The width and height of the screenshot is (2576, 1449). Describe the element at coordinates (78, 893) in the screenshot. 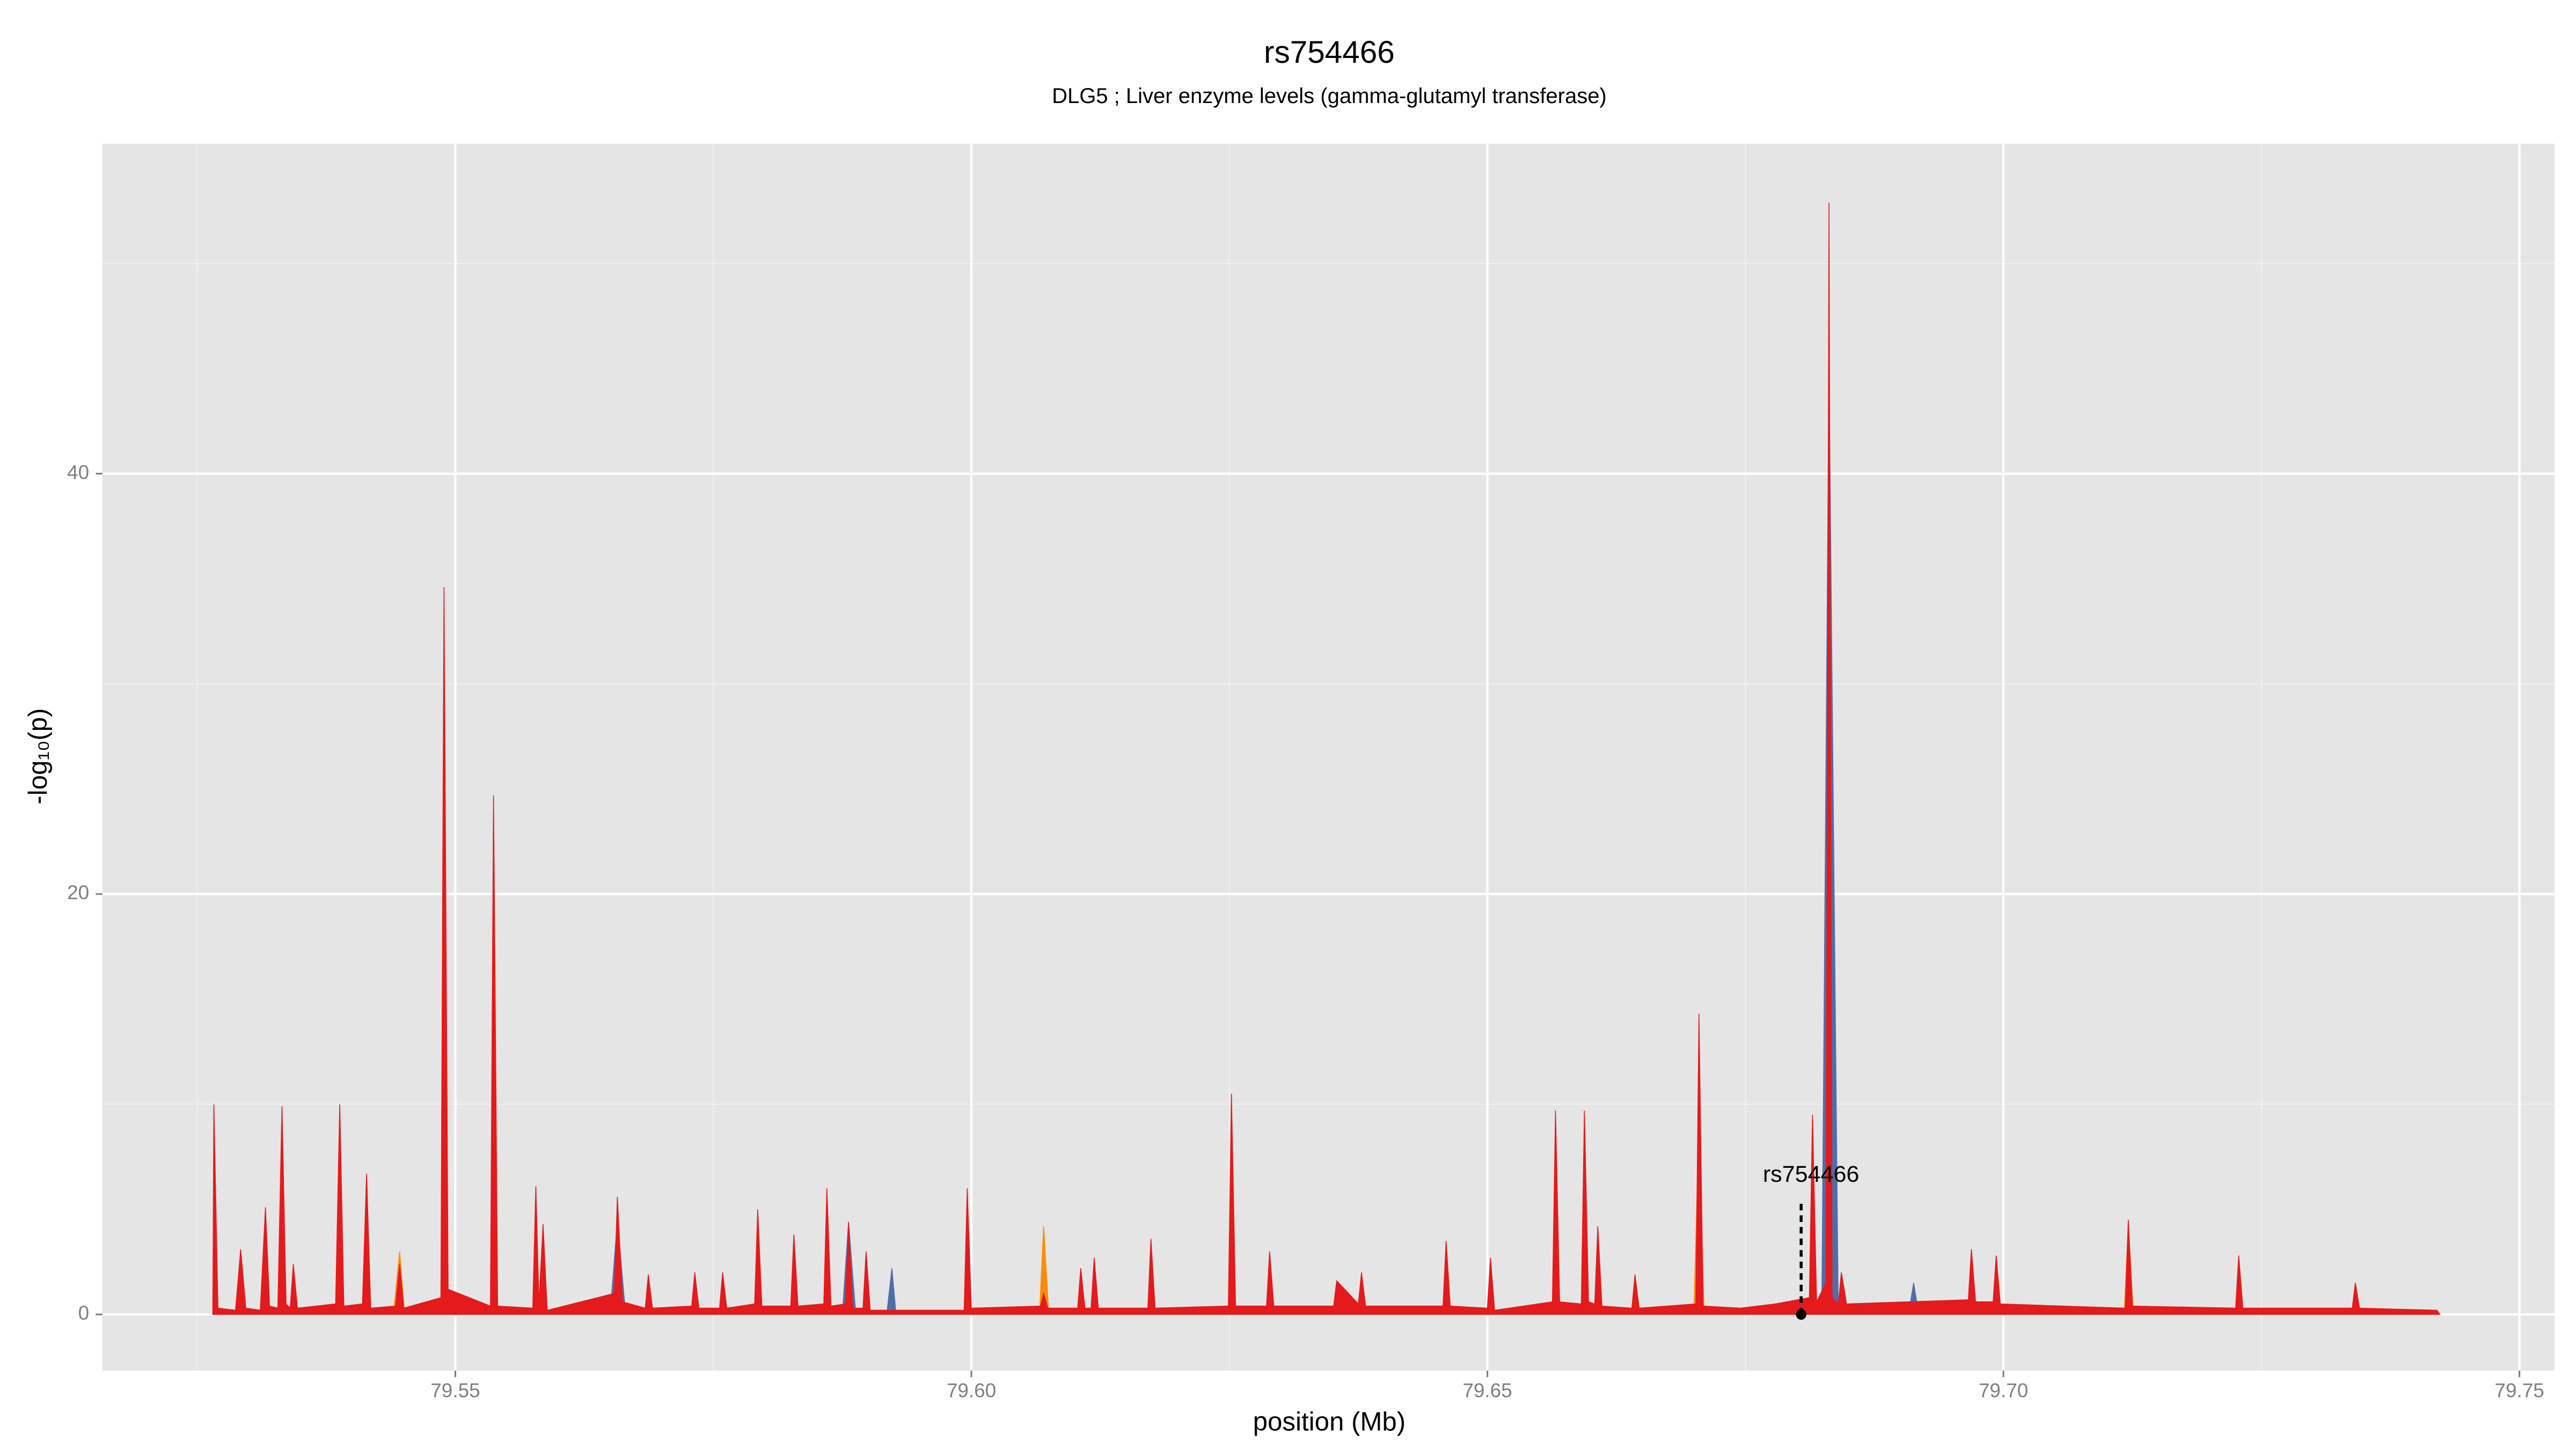

I see `y-tick-label: 20` at that location.